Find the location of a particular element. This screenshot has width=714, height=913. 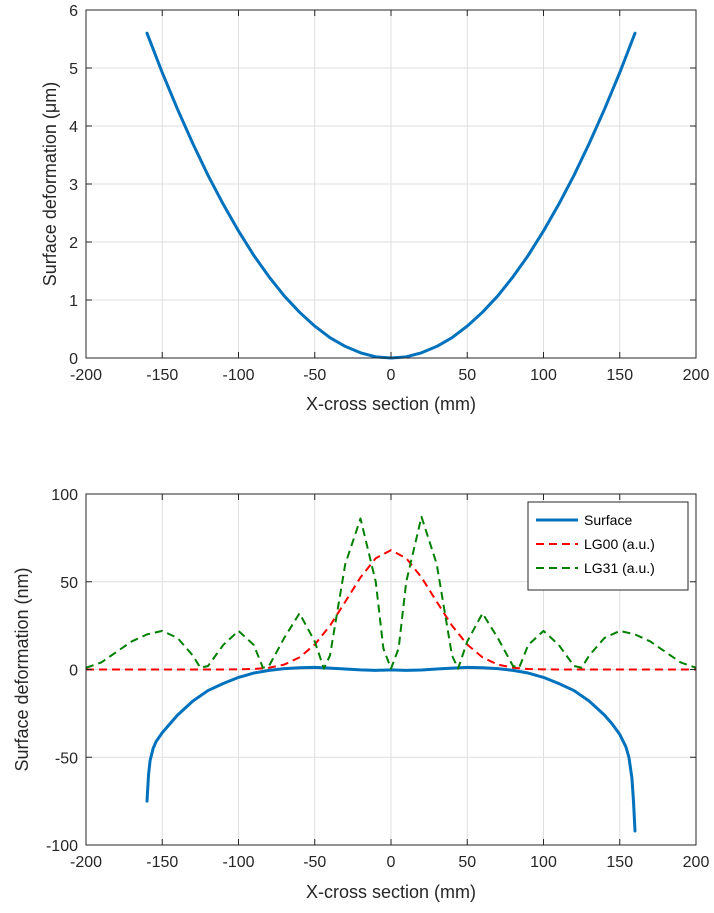

y-tick-label: 5 is located at coordinates (73, 69).